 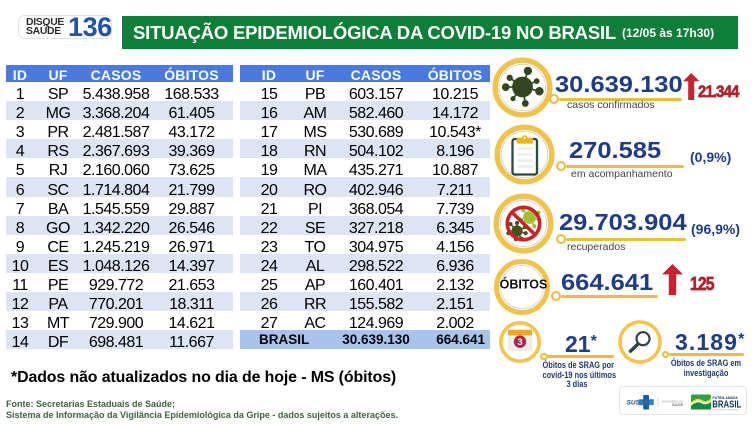 What do you see at coordinates (677, 404) in the screenshot?
I see `svg-text: SAÚDE` at bounding box center [677, 404].